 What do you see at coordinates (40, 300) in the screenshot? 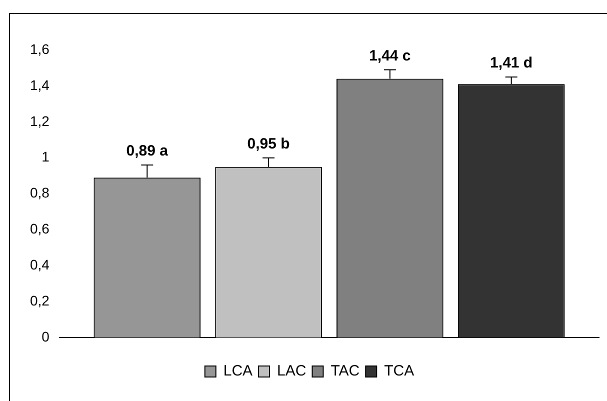
I see `y-tick-label: 0,2` at bounding box center [40, 300].